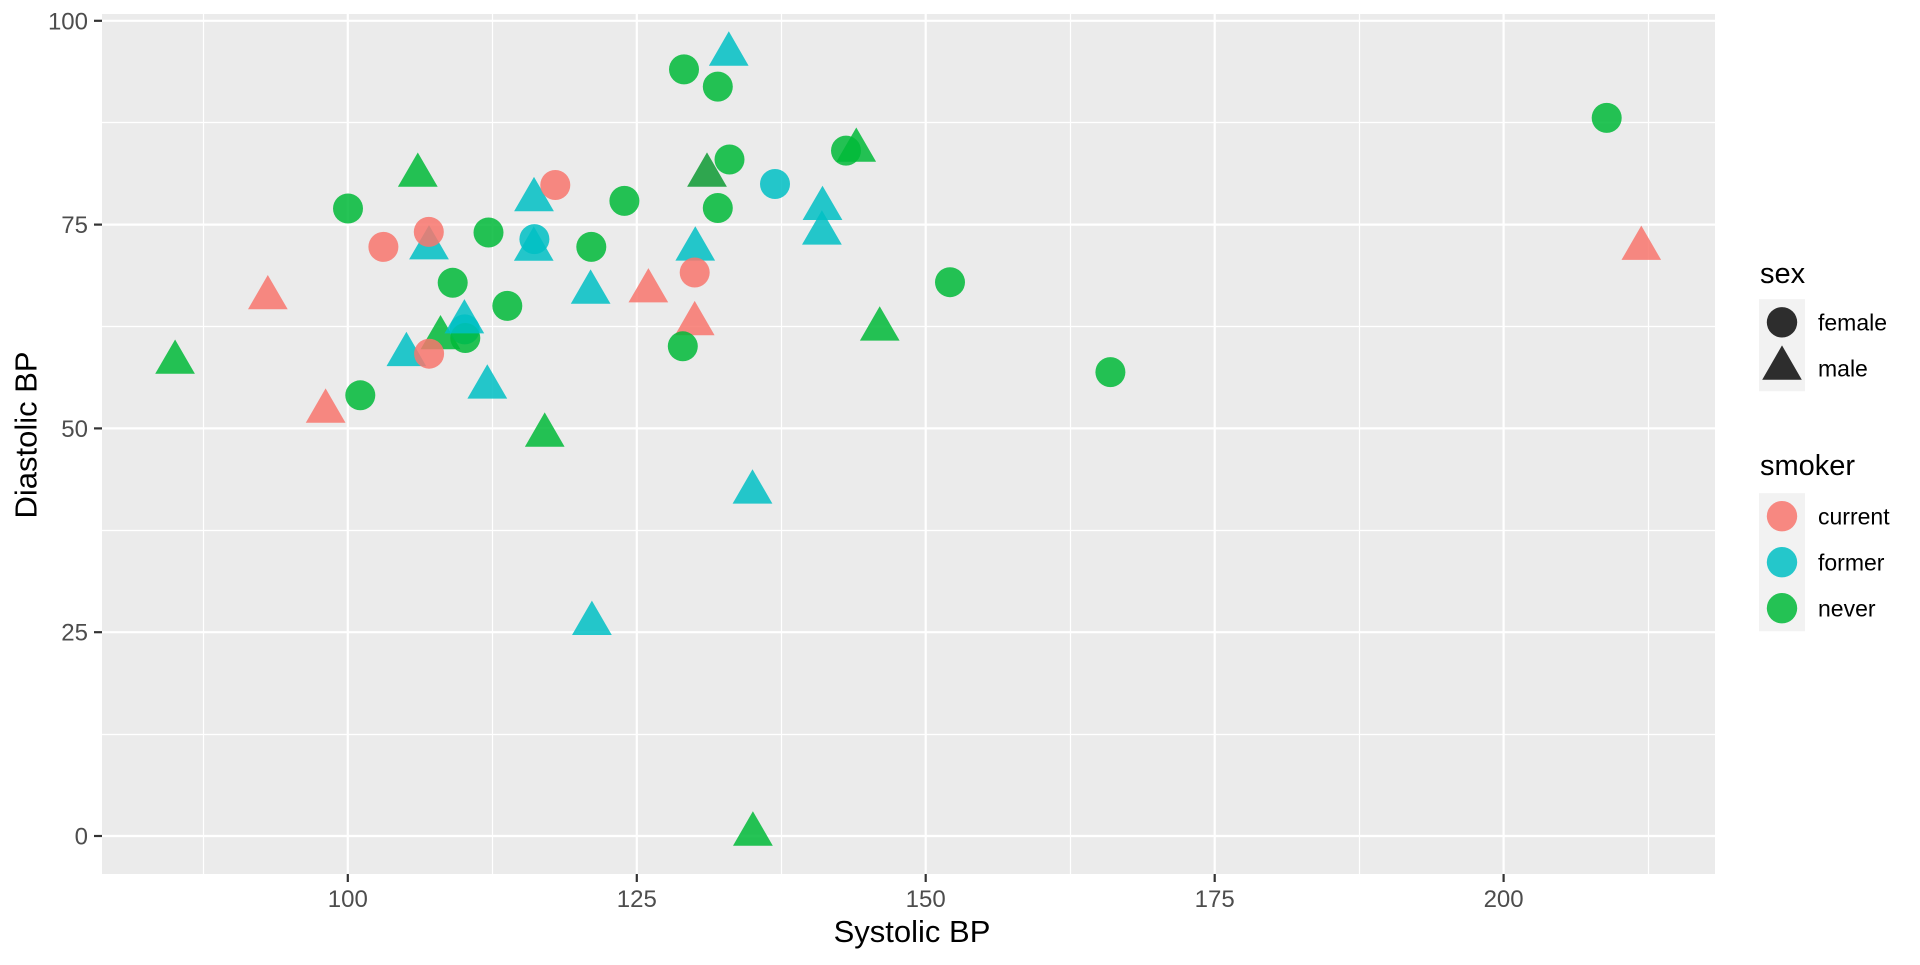 This screenshot has height=965, width=1920. Describe the element at coordinates (1783, 274) in the screenshot. I see `svg-text: sex` at that location.